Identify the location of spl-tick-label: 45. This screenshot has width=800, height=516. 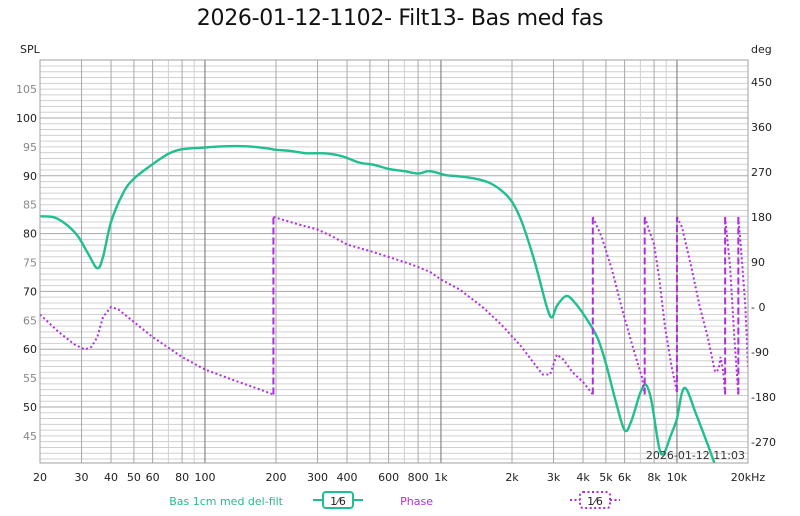
(30, 436).